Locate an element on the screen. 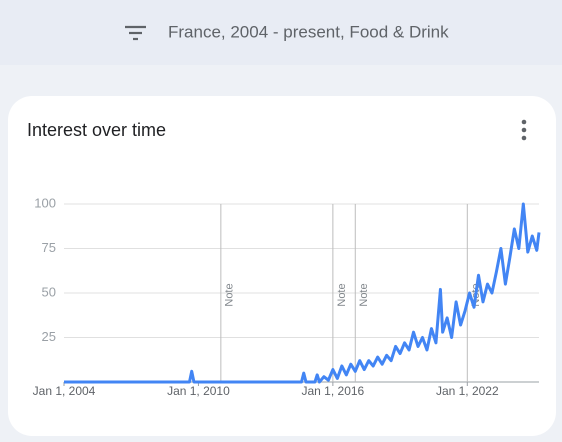 Image resolution: width=562 pixels, height=442 pixels. more-menu is located at coordinates (524, 130).